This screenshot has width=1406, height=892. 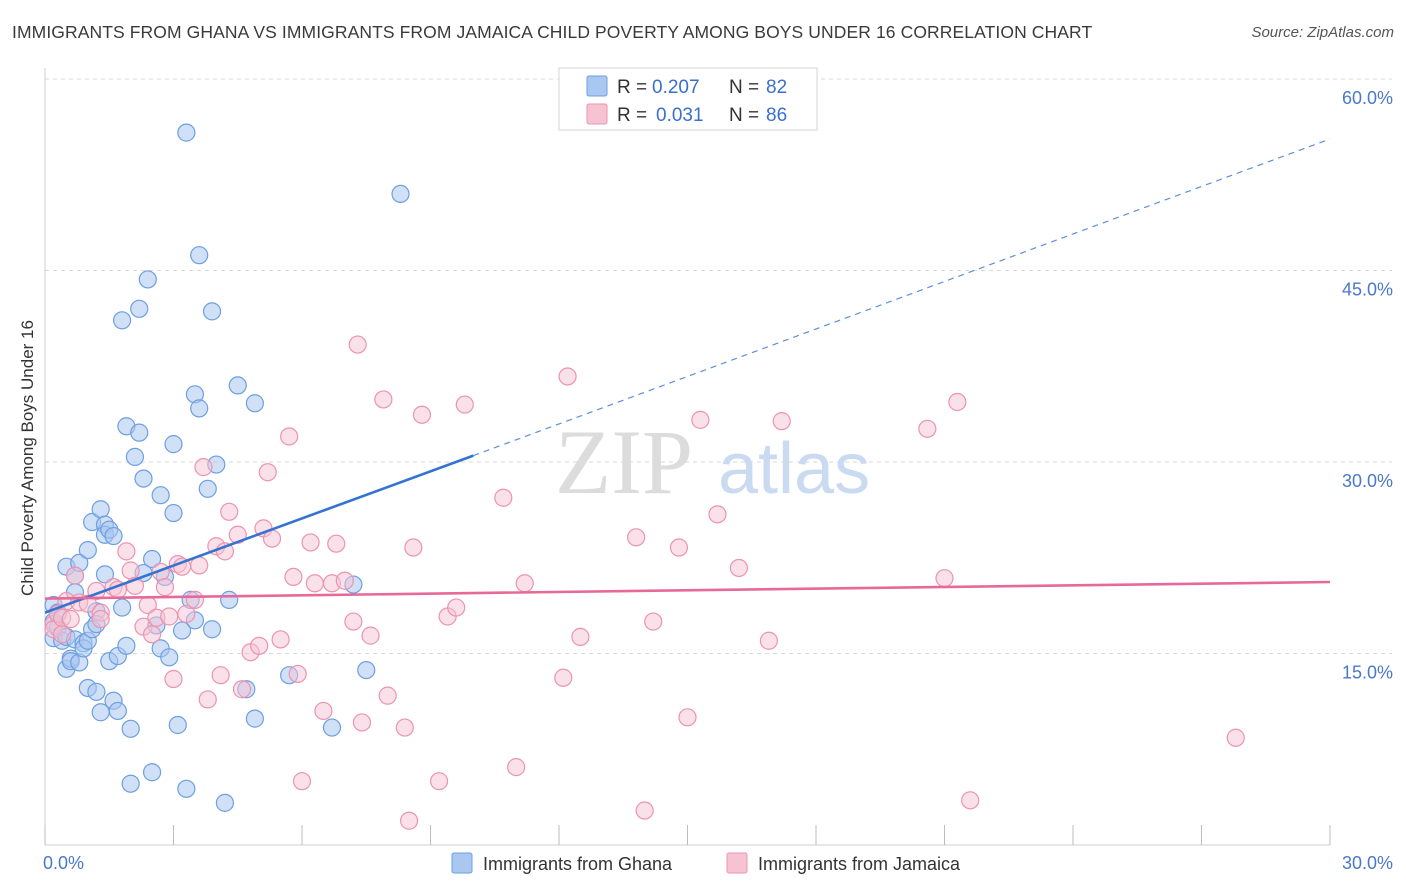 What do you see at coordinates (1367, 481) in the screenshot?
I see `y-tick-label: 30.0%` at bounding box center [1367, 481].